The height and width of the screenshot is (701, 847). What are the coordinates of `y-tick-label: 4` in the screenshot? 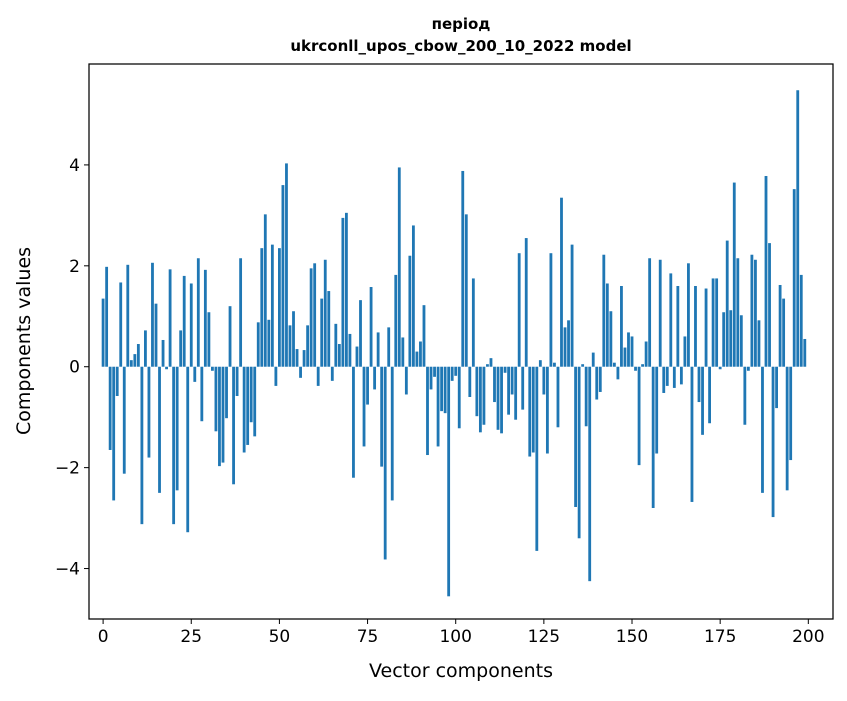 It's located at (74, 166).